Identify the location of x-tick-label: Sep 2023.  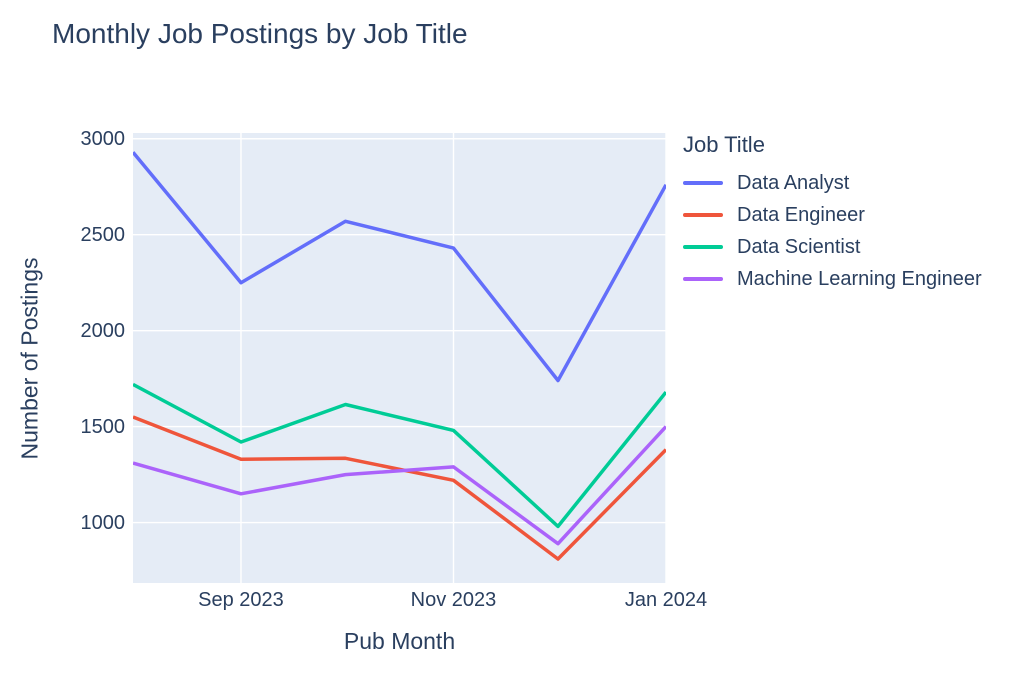
(241, 600).